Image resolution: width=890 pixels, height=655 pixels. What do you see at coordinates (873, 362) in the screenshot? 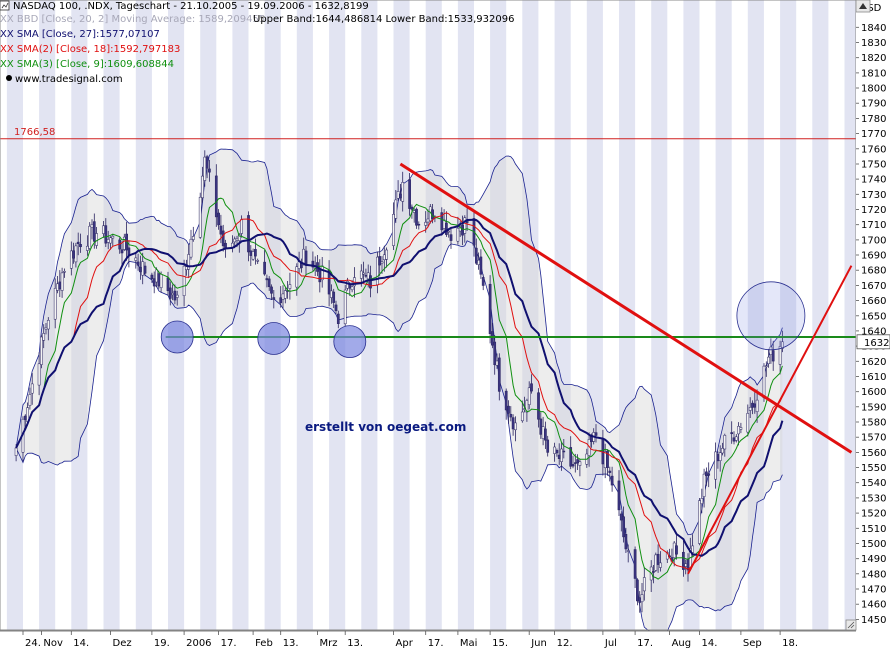
I see `y-tick-label: 1620` at bounding box center [873, 362].